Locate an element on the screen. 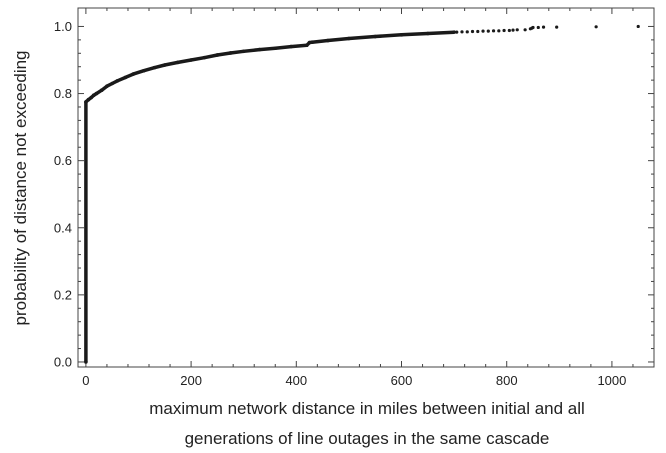  y-tick-label: 0.4 is located at coordinates (63, 227).